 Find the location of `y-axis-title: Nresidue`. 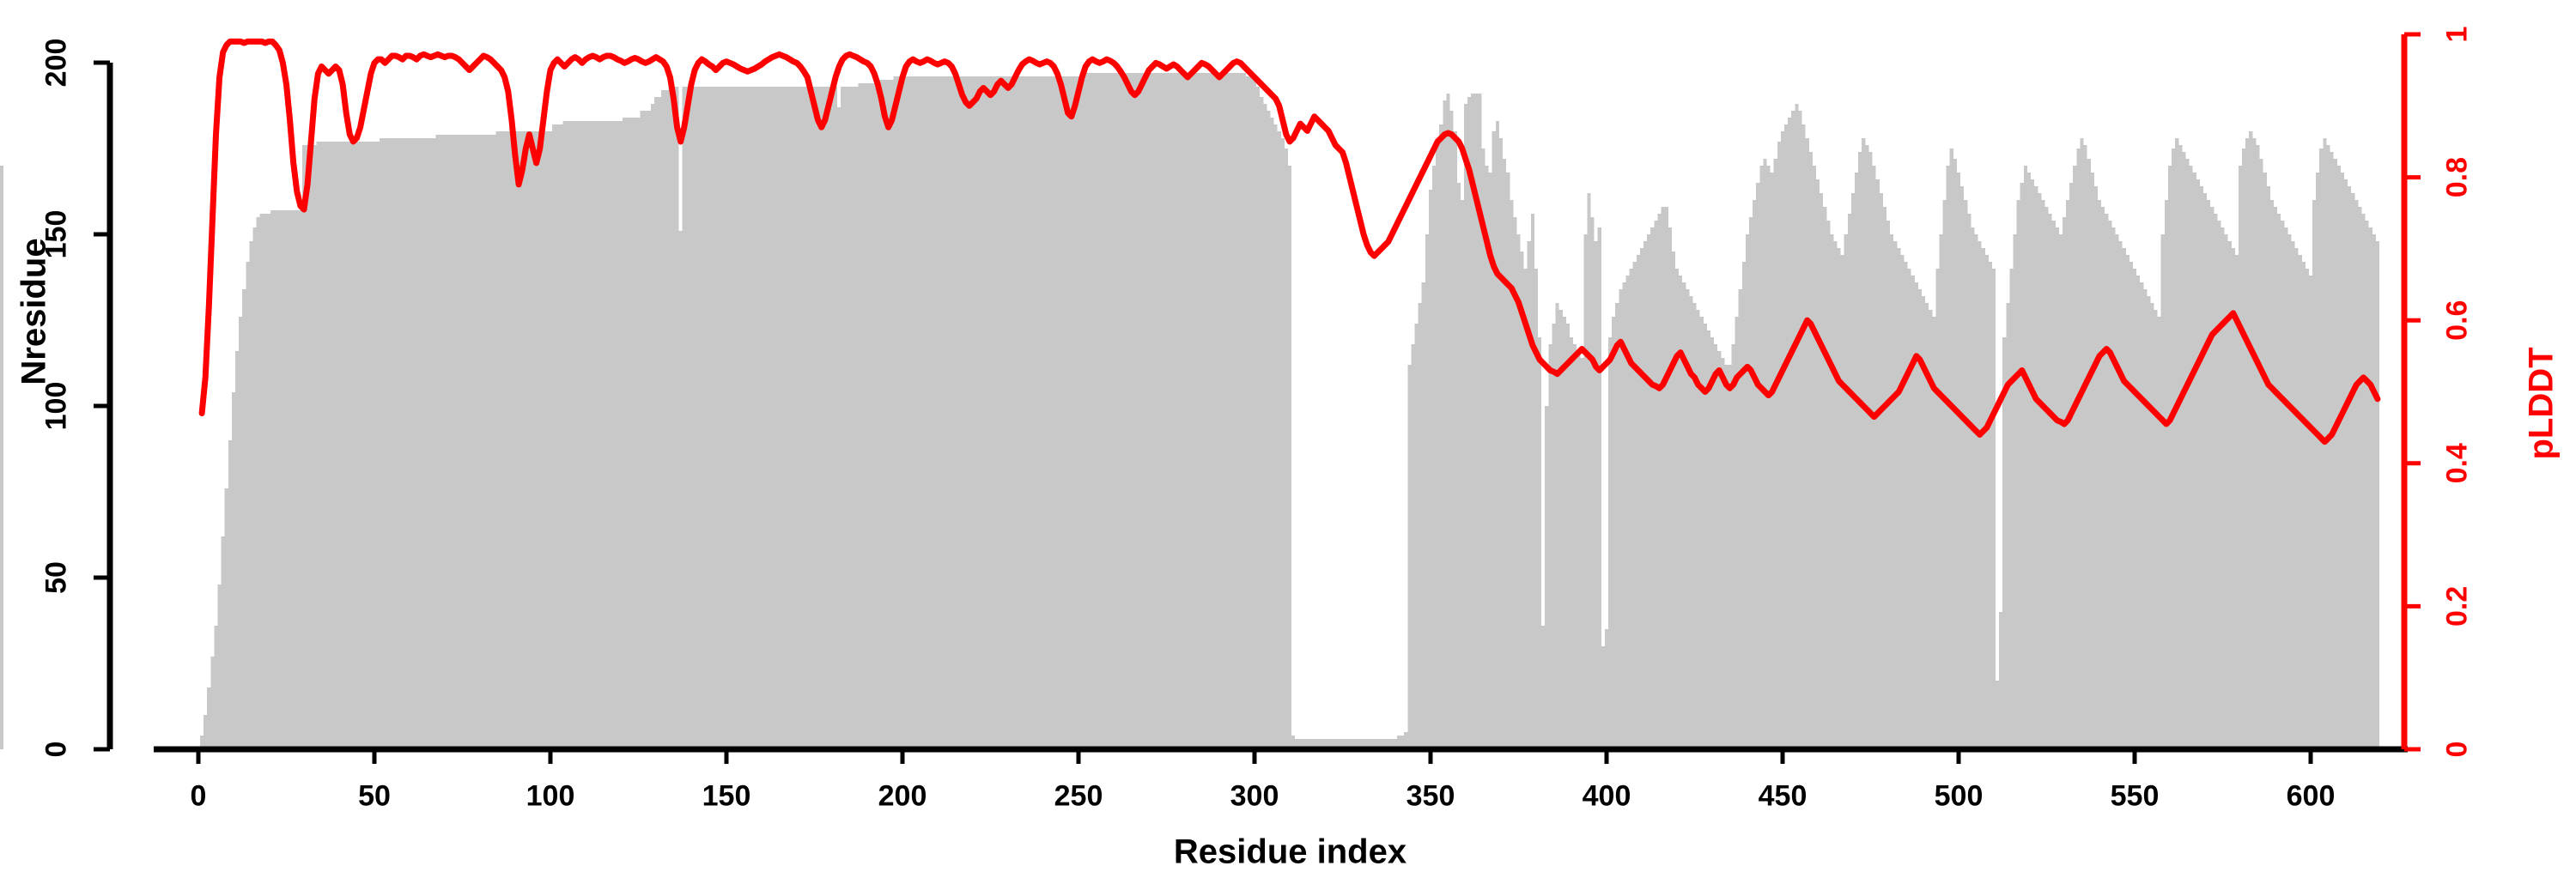

y-axis-title: Nresidue is located at coordinates (34, 311).